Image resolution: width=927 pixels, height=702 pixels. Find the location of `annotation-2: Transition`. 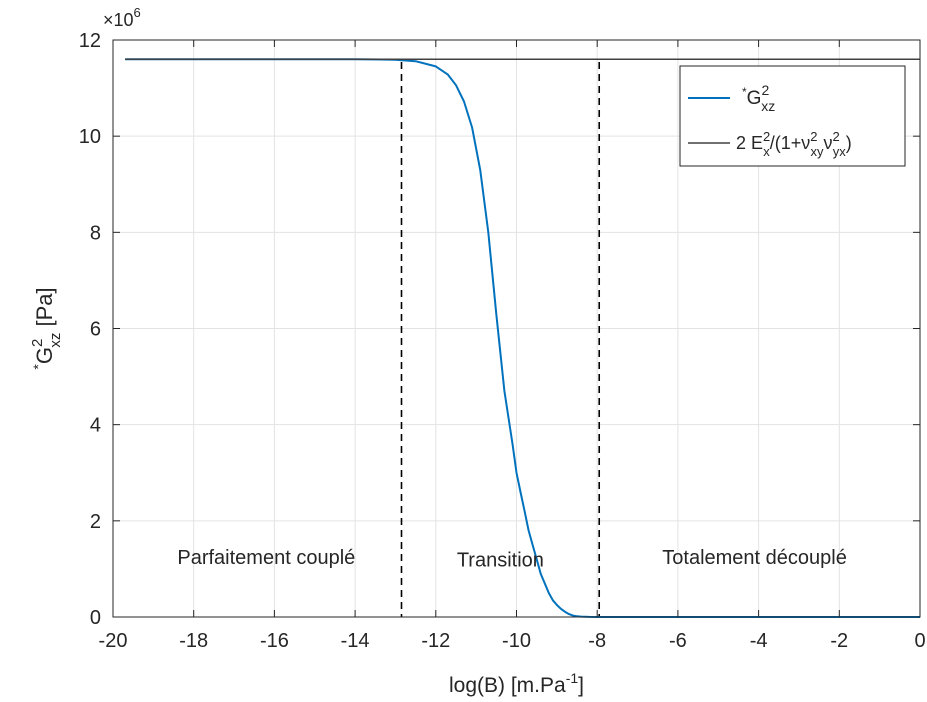

annotation-2: Transition is located at coordinates (500, 561).